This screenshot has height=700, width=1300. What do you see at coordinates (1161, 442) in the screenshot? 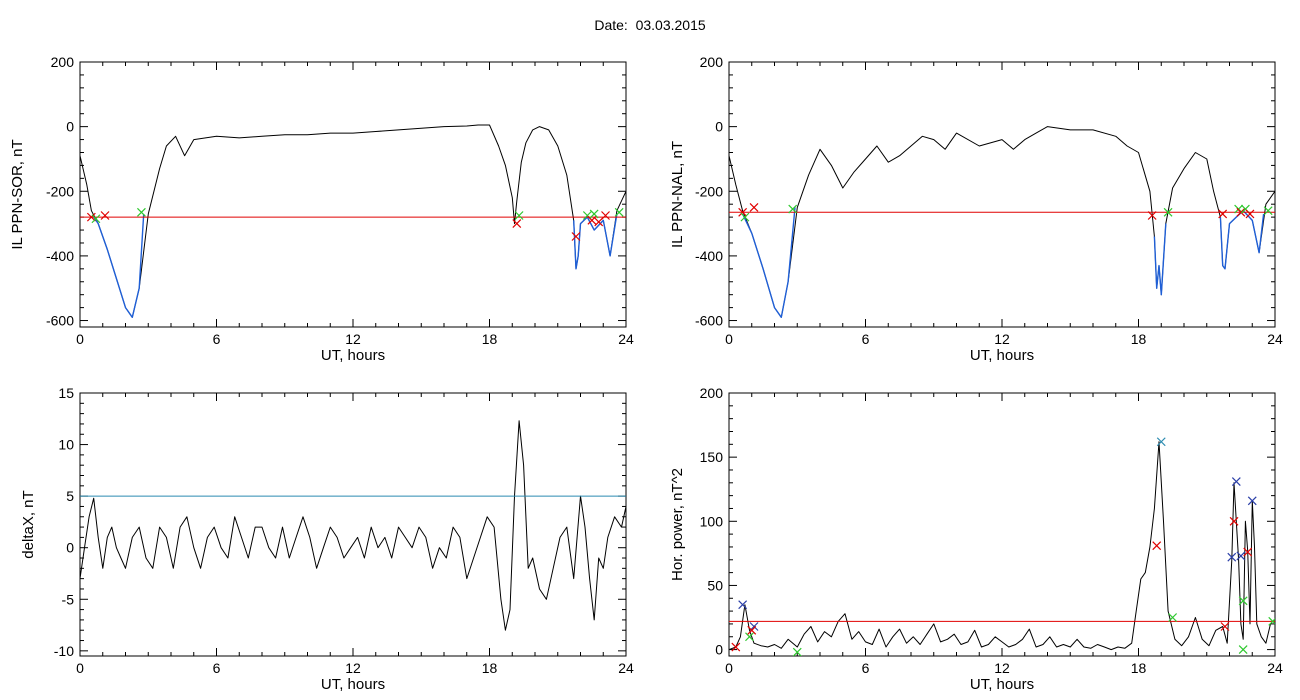
I see `marker-teal` at bounding box center [1161, 442].